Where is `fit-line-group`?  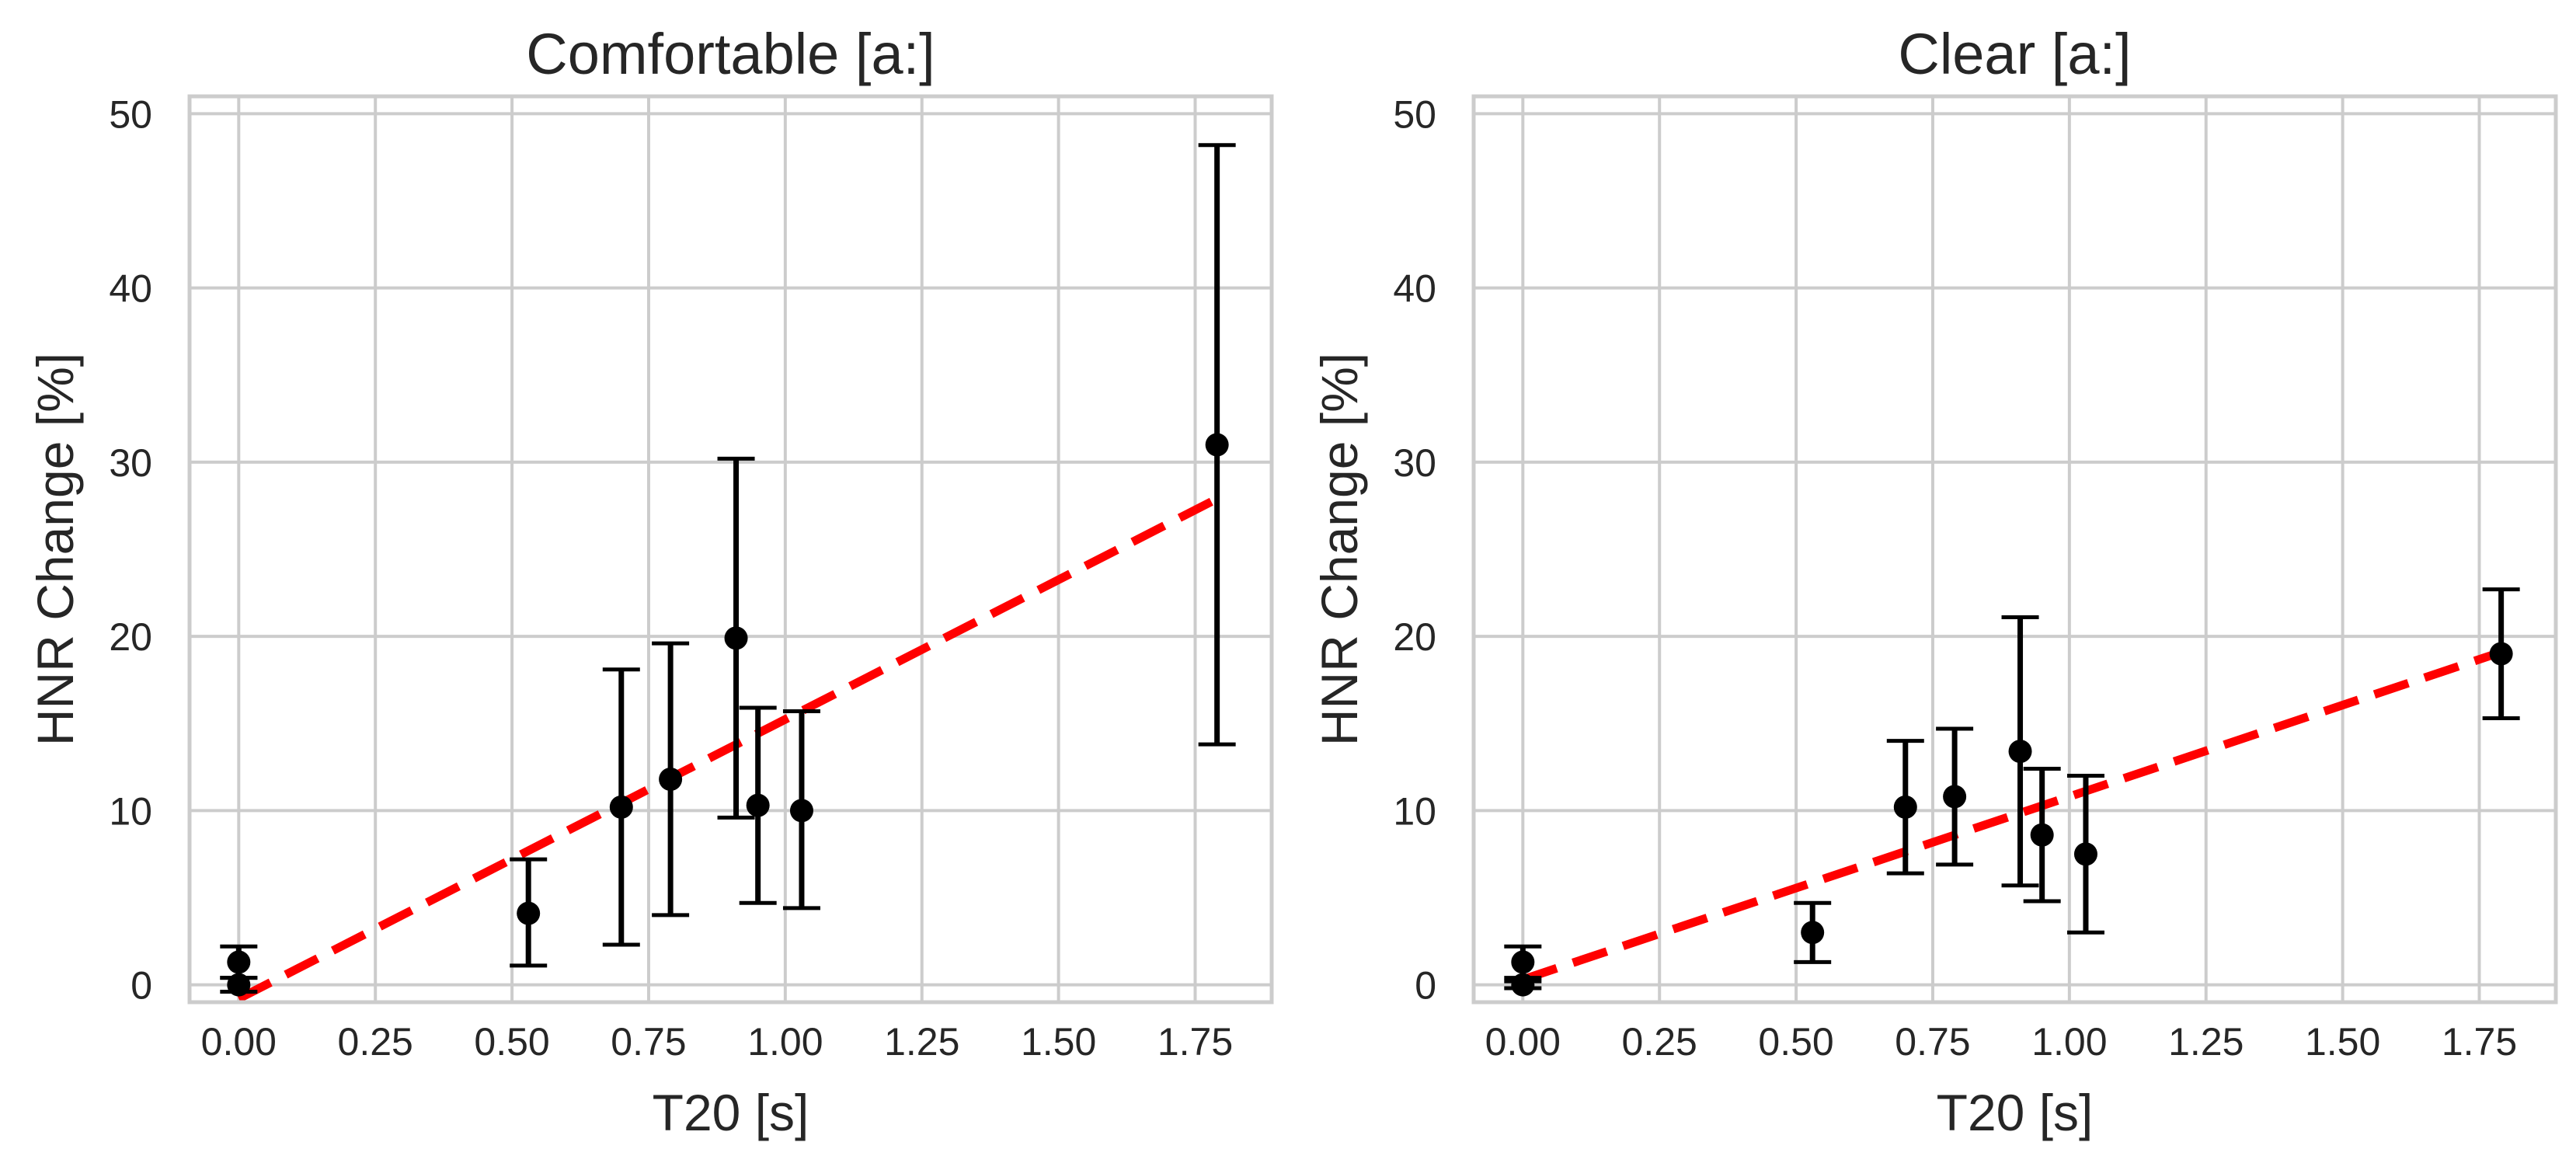
fit-line-group is located at coordinates (2012, 816).